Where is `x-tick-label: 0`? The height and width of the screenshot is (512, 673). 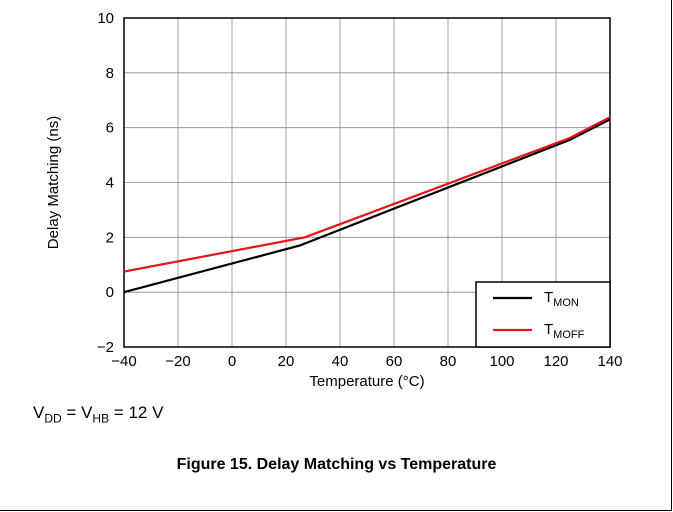 x-tick-label: 0 is located at coordinates (232, 361).